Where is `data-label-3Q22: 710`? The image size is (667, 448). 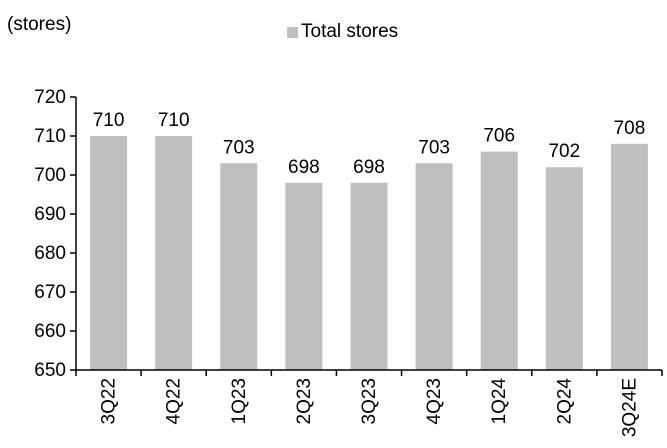 data-label-3Q22: 710 is located at coordinates (109, 120).